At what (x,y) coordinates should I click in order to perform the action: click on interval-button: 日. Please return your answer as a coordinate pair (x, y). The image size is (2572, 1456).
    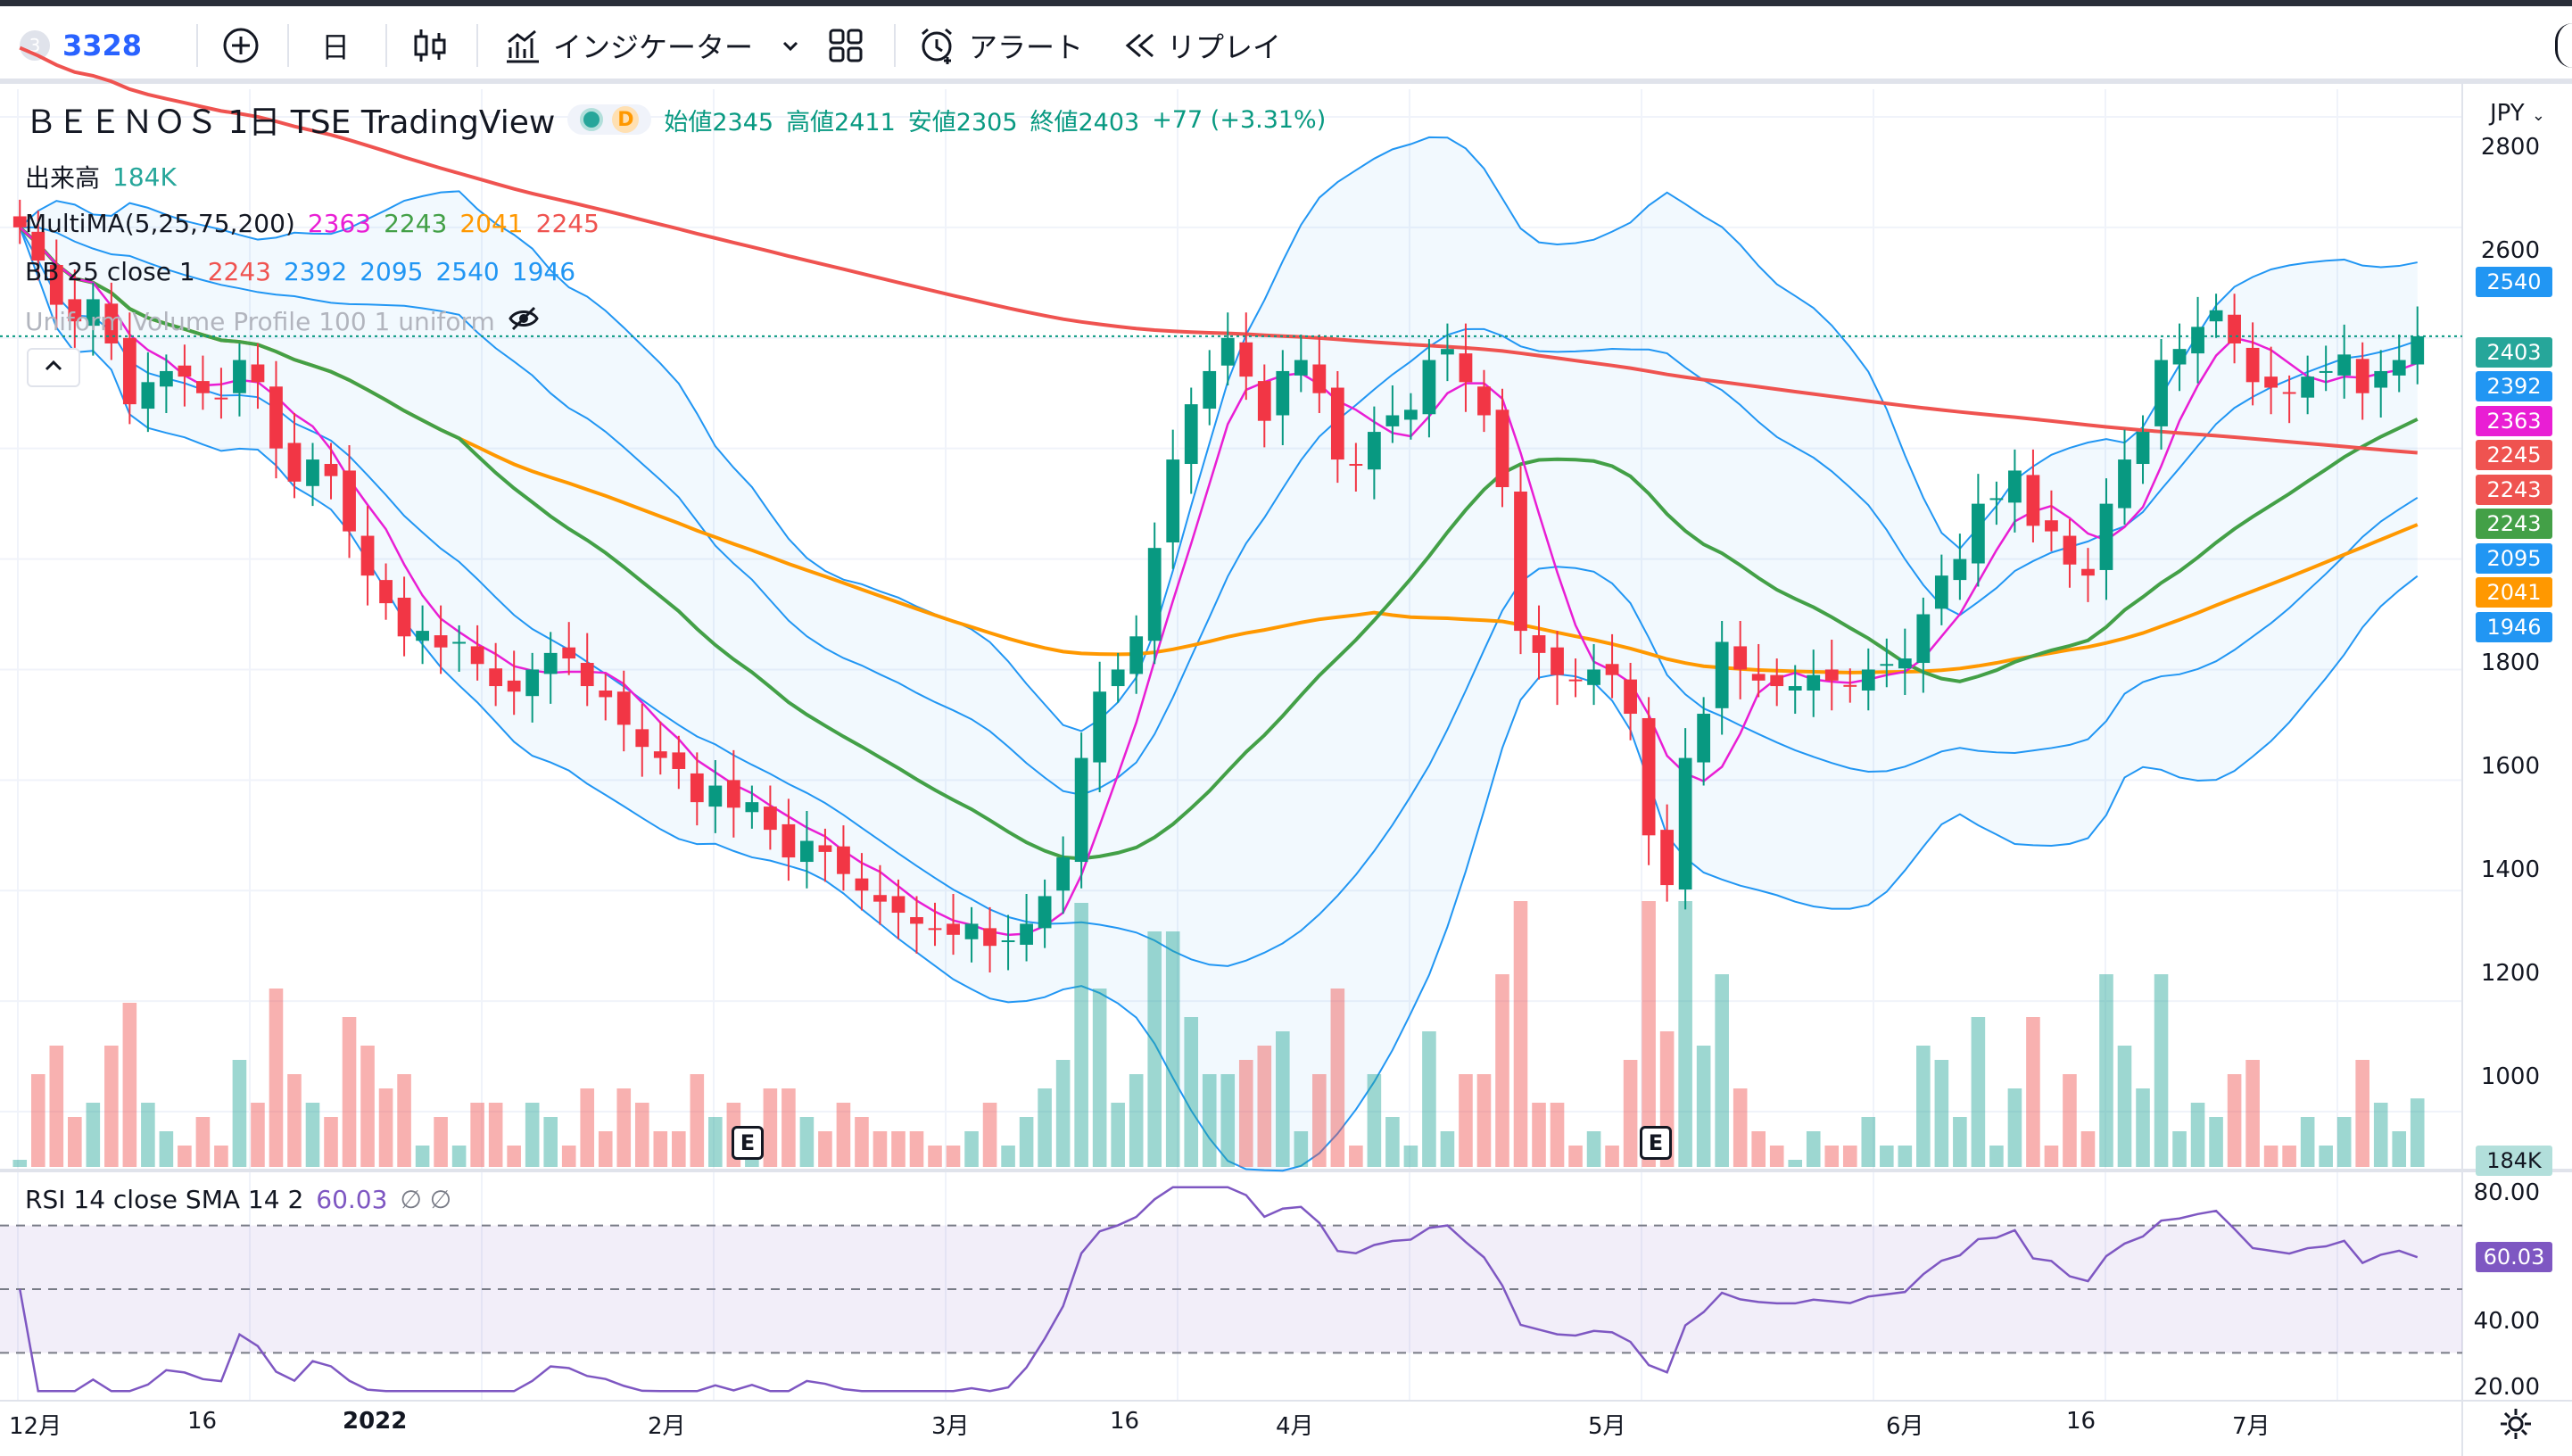
    Looking at the image, I should click on (336, 45).